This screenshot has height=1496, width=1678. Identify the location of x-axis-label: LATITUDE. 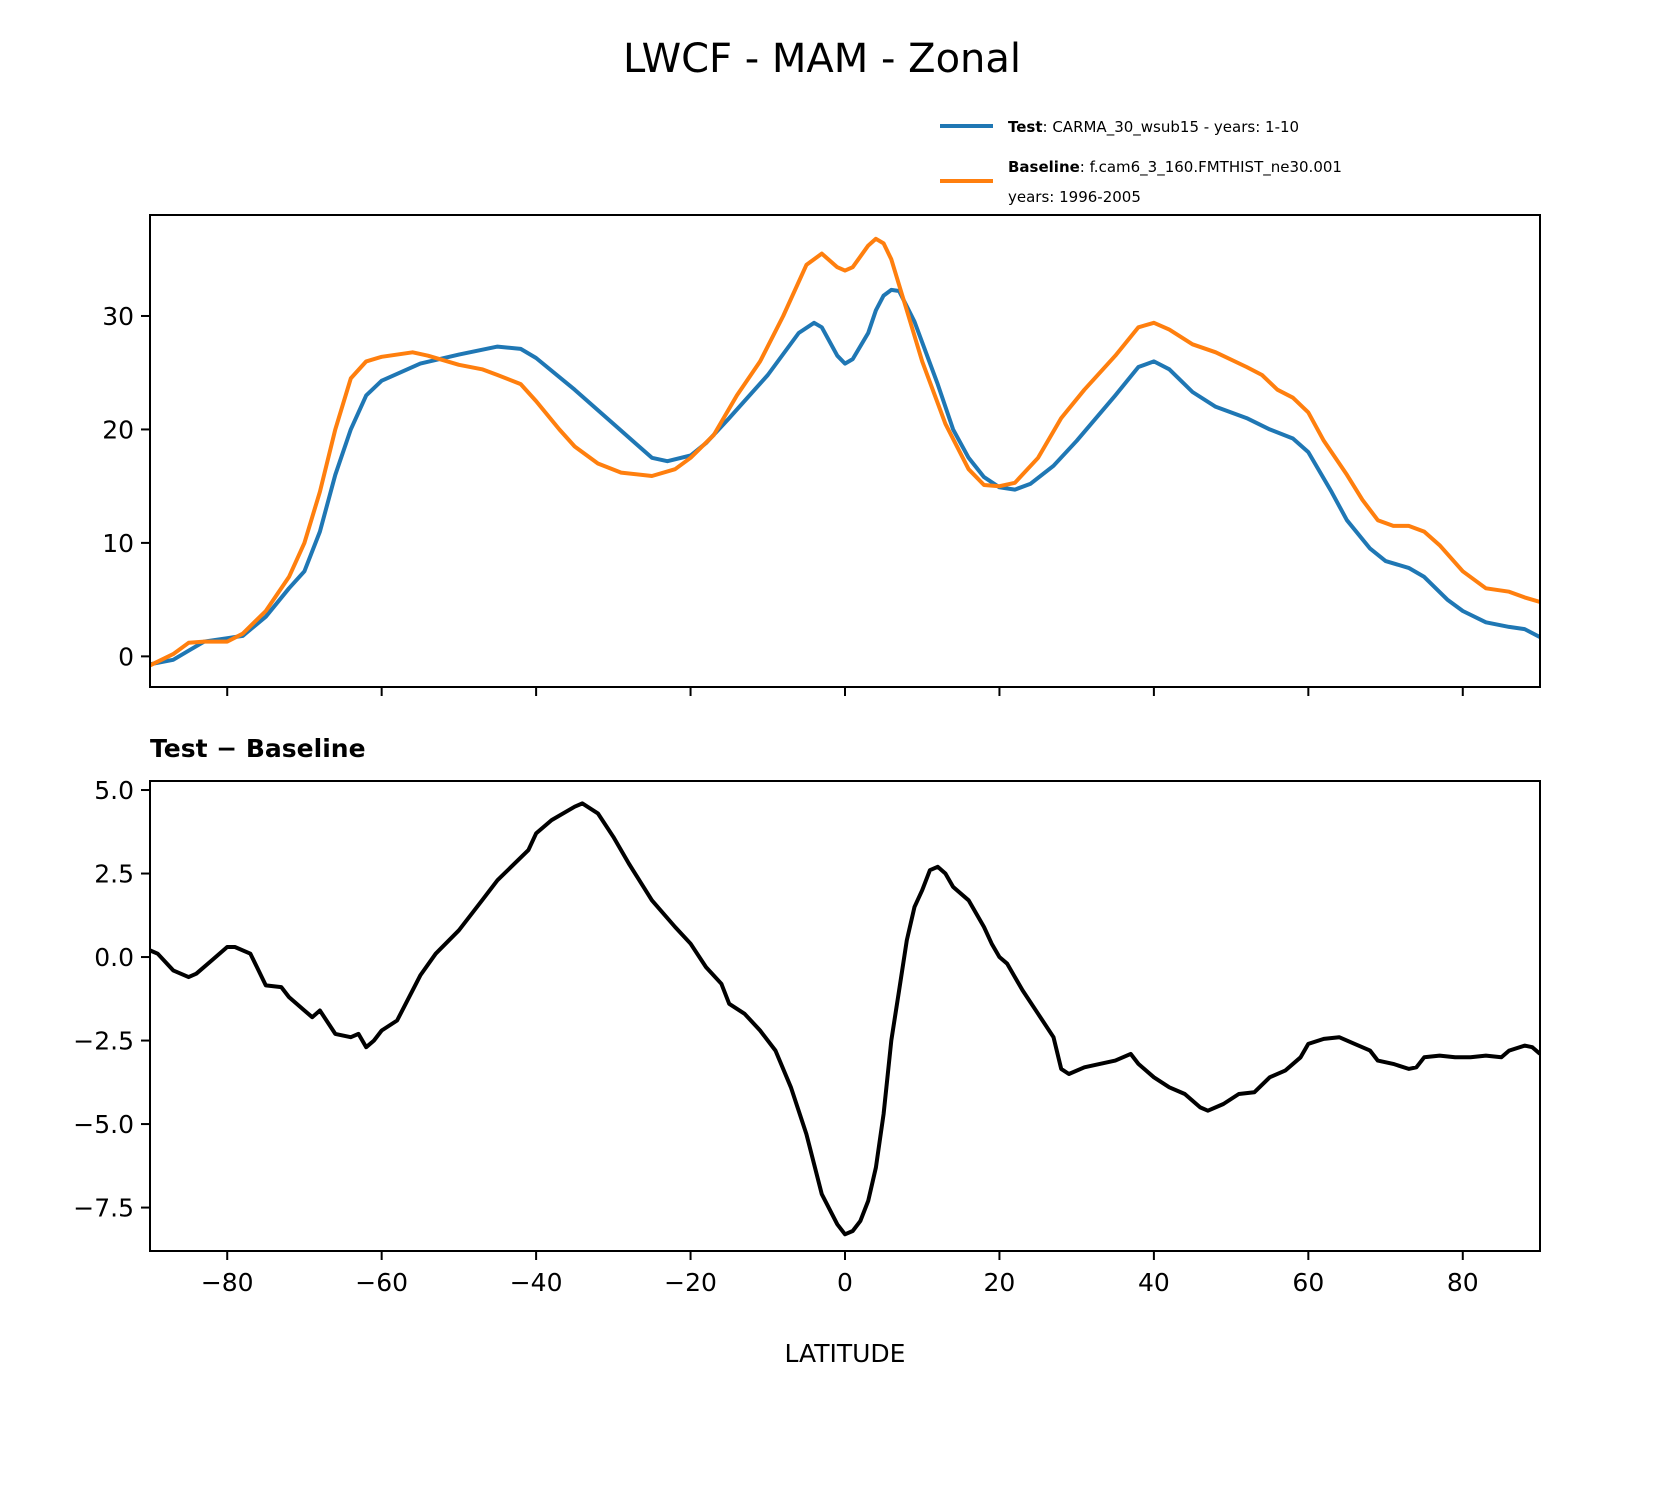
(845, 1353).